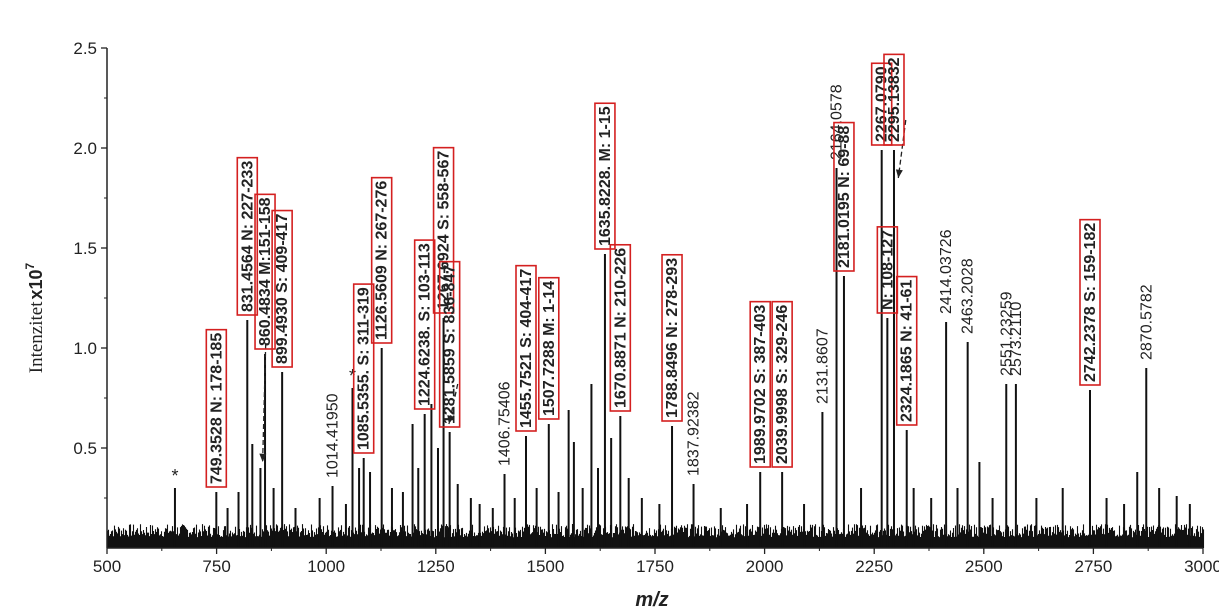  I want to click on y-axis-label: Intenzitetx107, so click(35, 317).